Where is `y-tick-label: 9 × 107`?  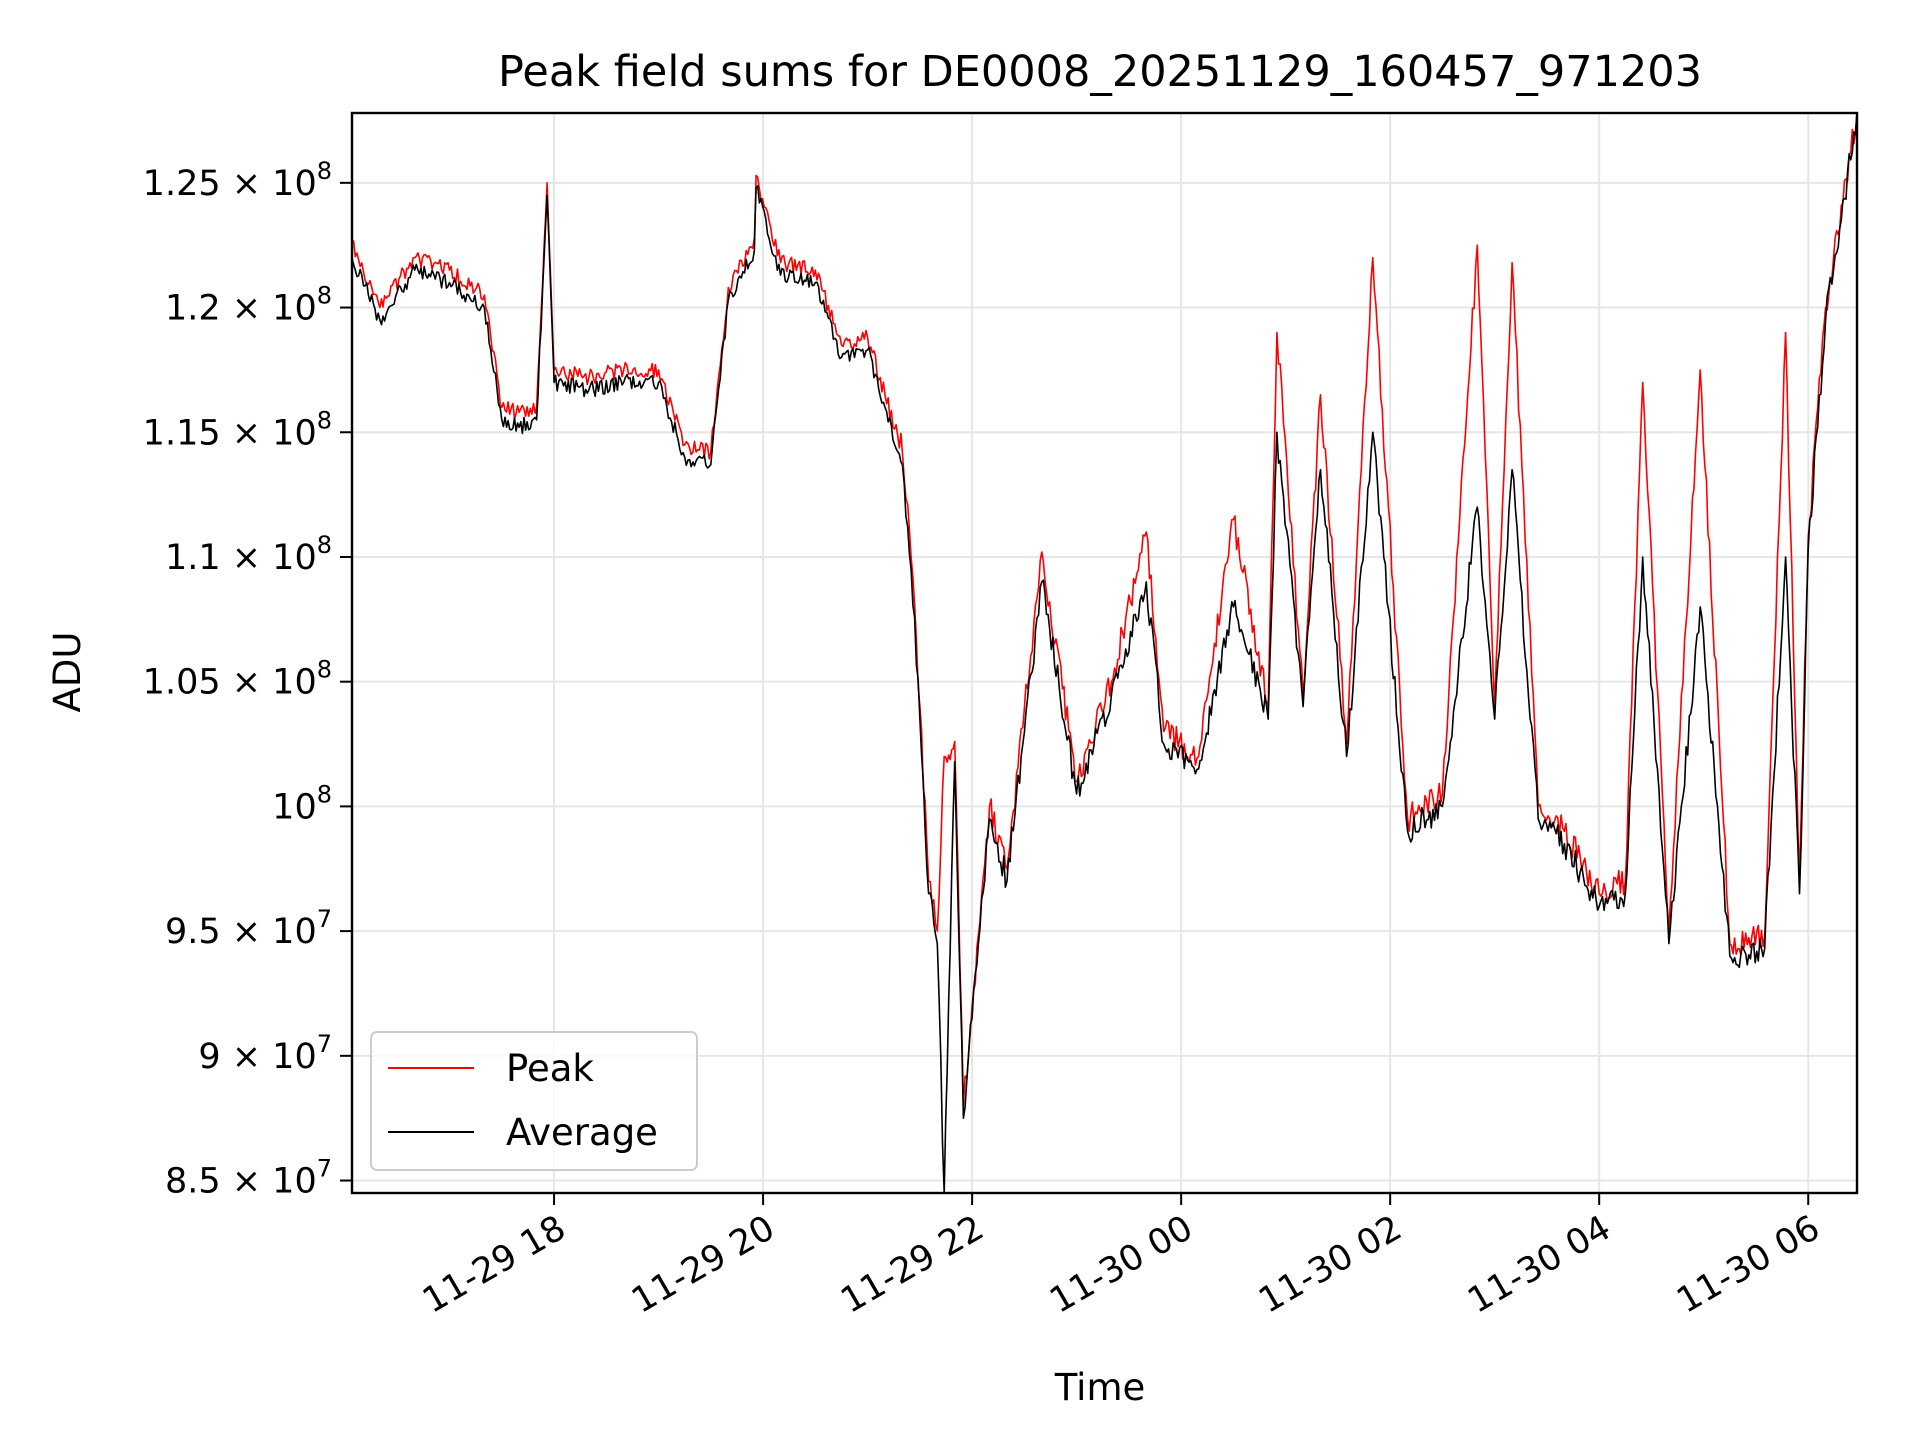 y-tick-label: 9 × 107 is located at coordinates (265, 1053).